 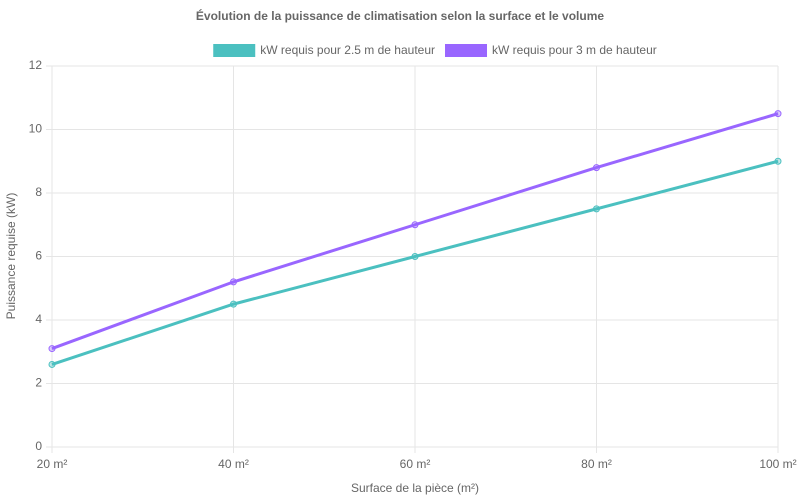 What do you see at coordinates (38, 256) in the screenshot?
I see `y-tick-label: 6` at bounding box center [38, 256].